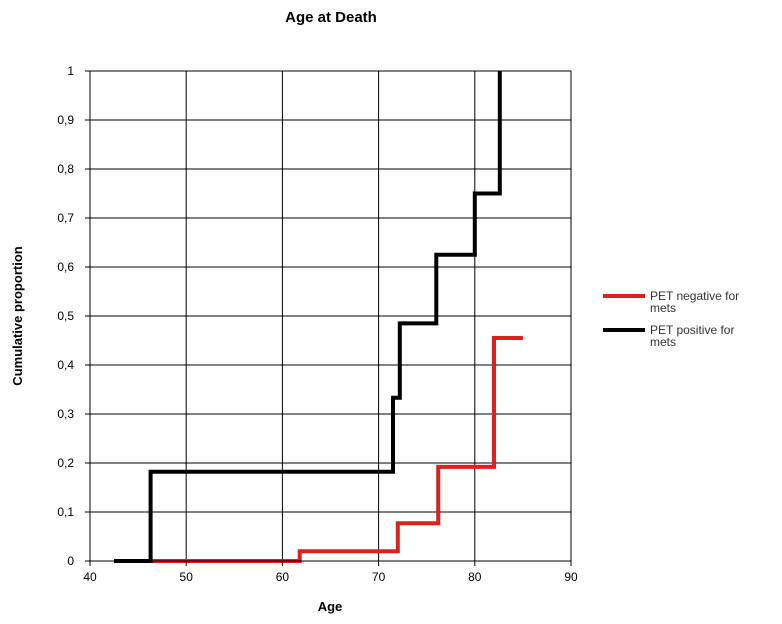  Describe the element at coordinates (65, 316) in the screenshot. I see `y-tick-label: 0,5` at that location.